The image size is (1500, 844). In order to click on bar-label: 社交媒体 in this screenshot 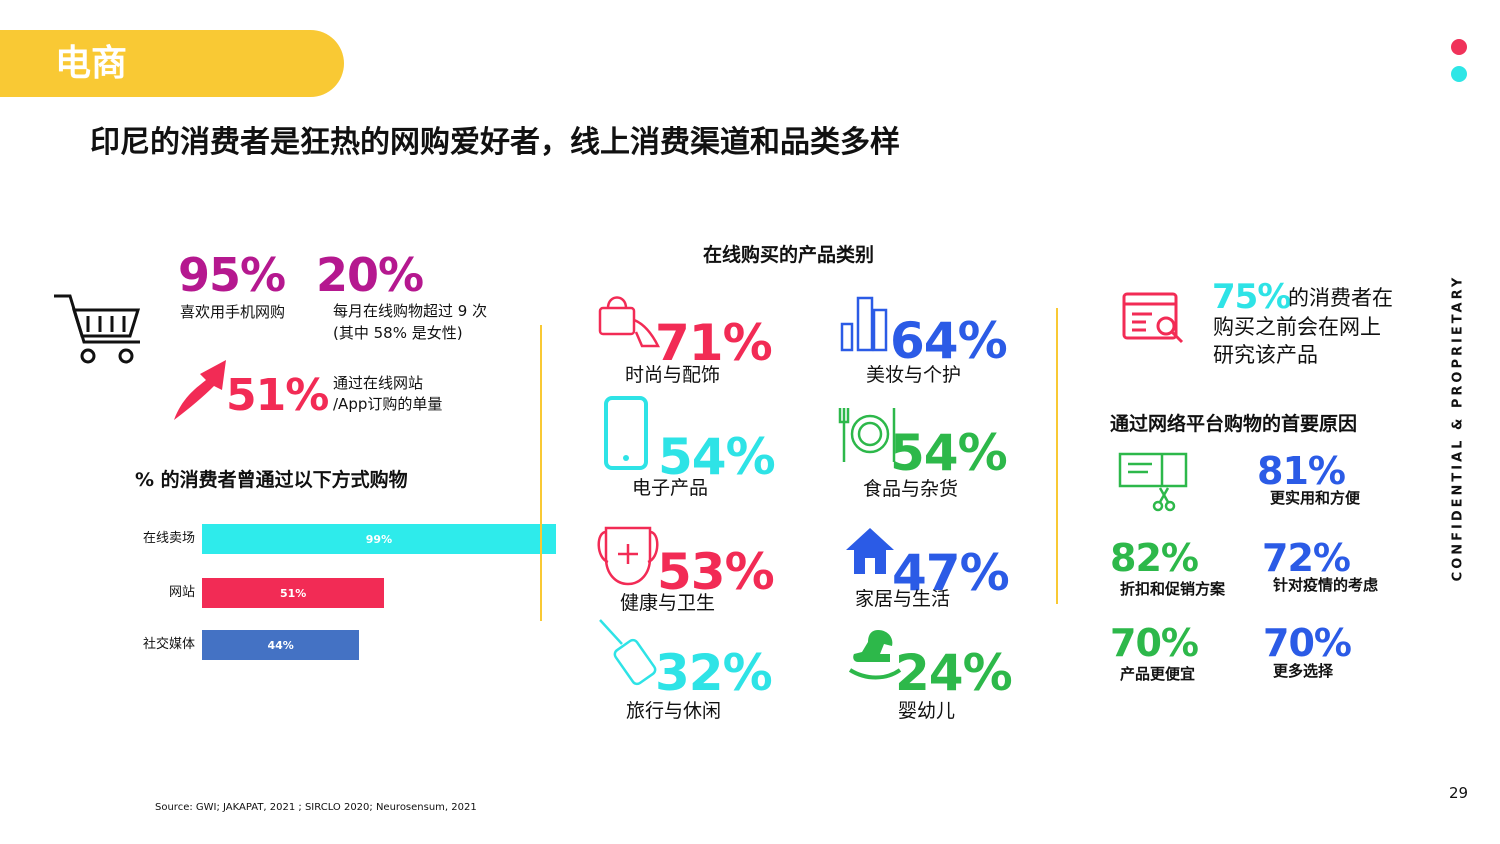, I will do `click(168, 644)`.